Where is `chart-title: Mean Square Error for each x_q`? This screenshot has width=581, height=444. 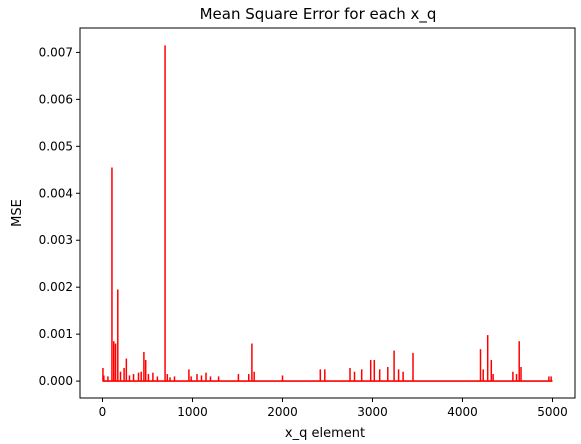
chart-title: Mean Square Error for each x_q is located at coordinates (318, 14).